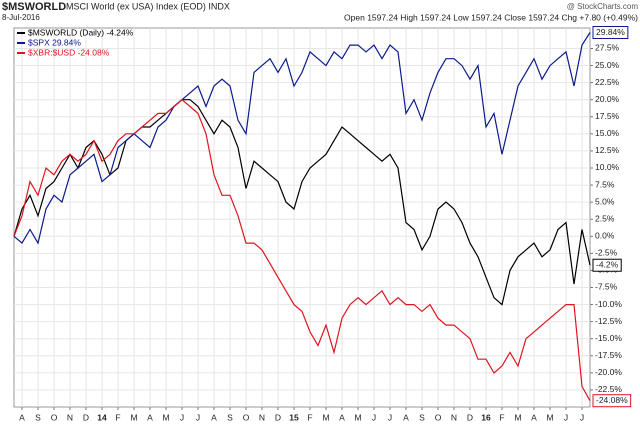  Describe the element at coordinates (607, 167) in the screenshot. I see `y-tick-label: 10.0%` at that location.